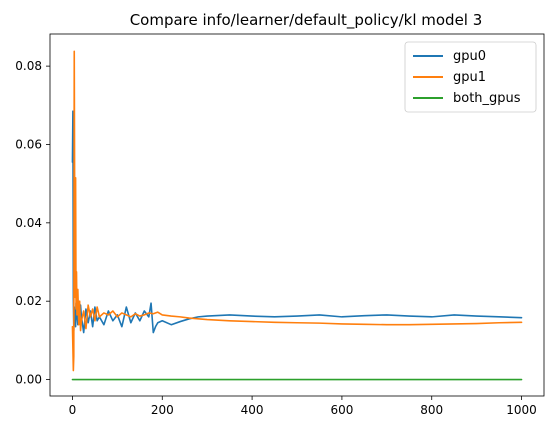 The image size is (556, 439). I want to click on legend-box, so click(470, 77).